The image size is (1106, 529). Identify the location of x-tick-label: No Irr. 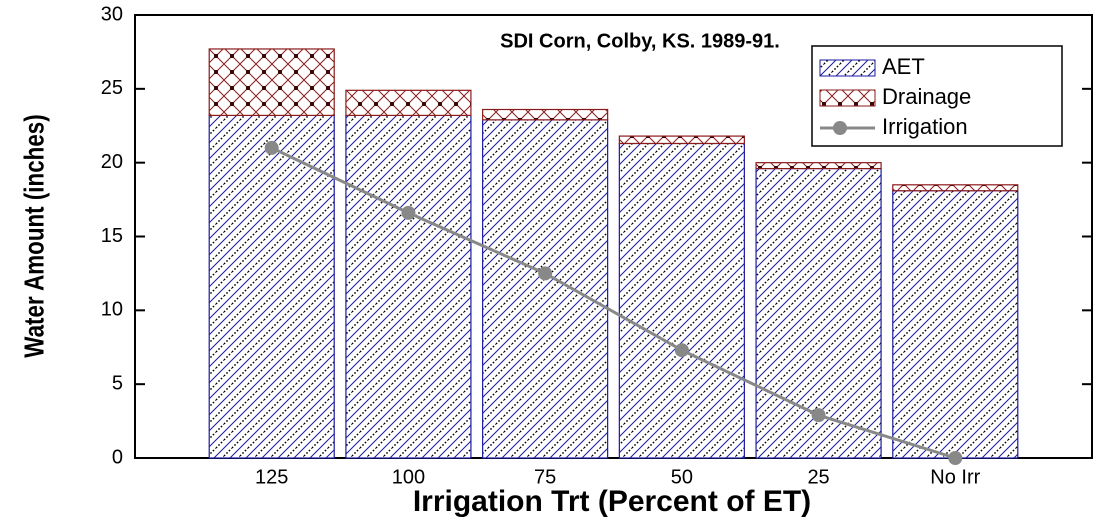
(955, 477).